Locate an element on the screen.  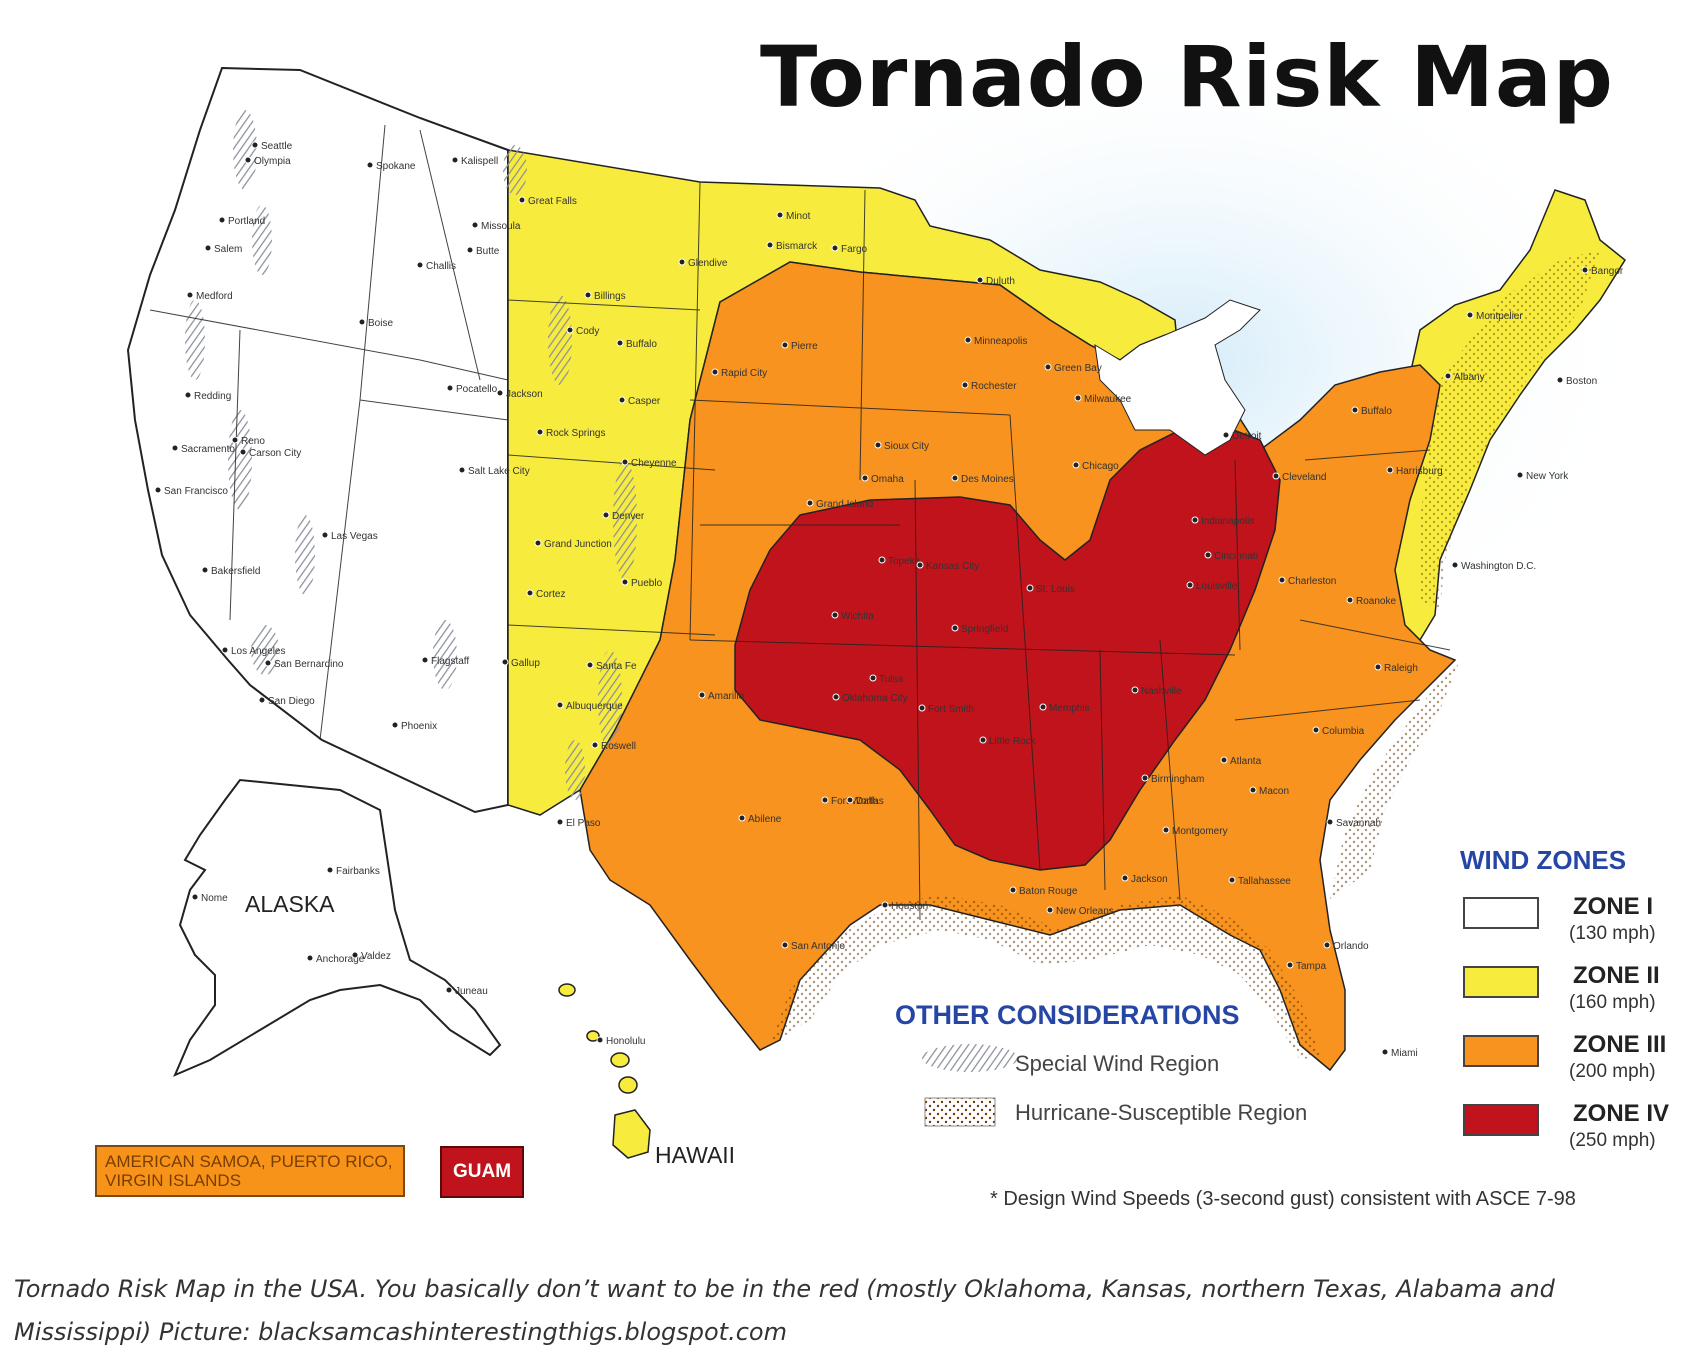
city-label: St. Louis is located at coordinates (1055, 589).